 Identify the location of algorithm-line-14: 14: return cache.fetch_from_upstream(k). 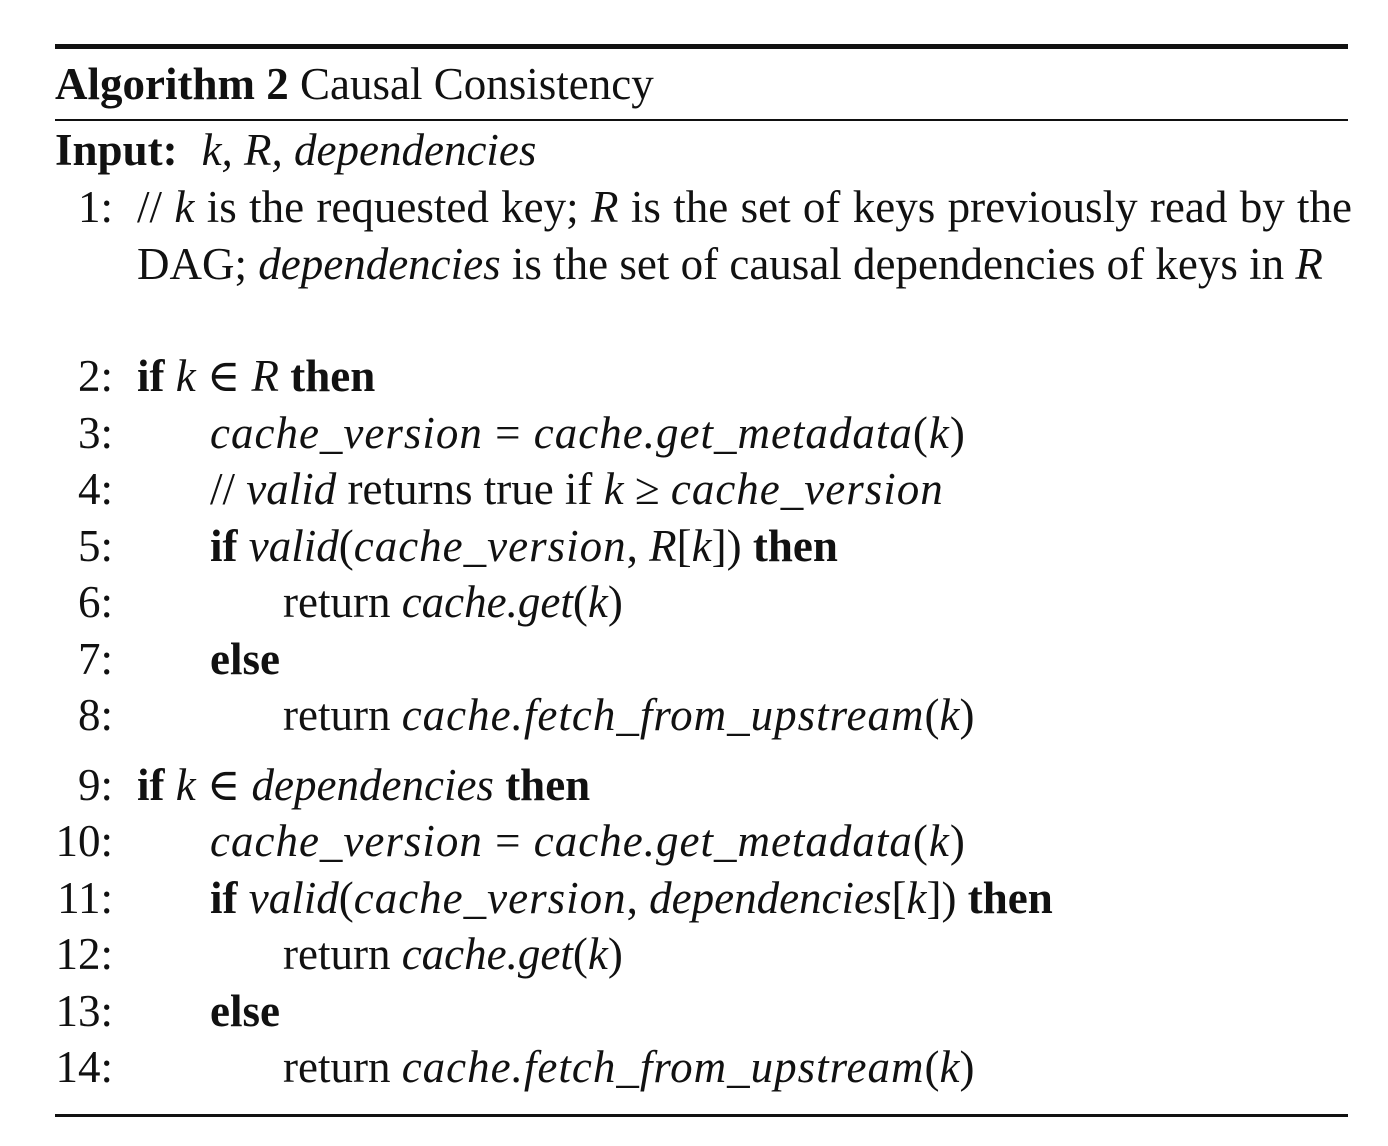
(701, 1067).